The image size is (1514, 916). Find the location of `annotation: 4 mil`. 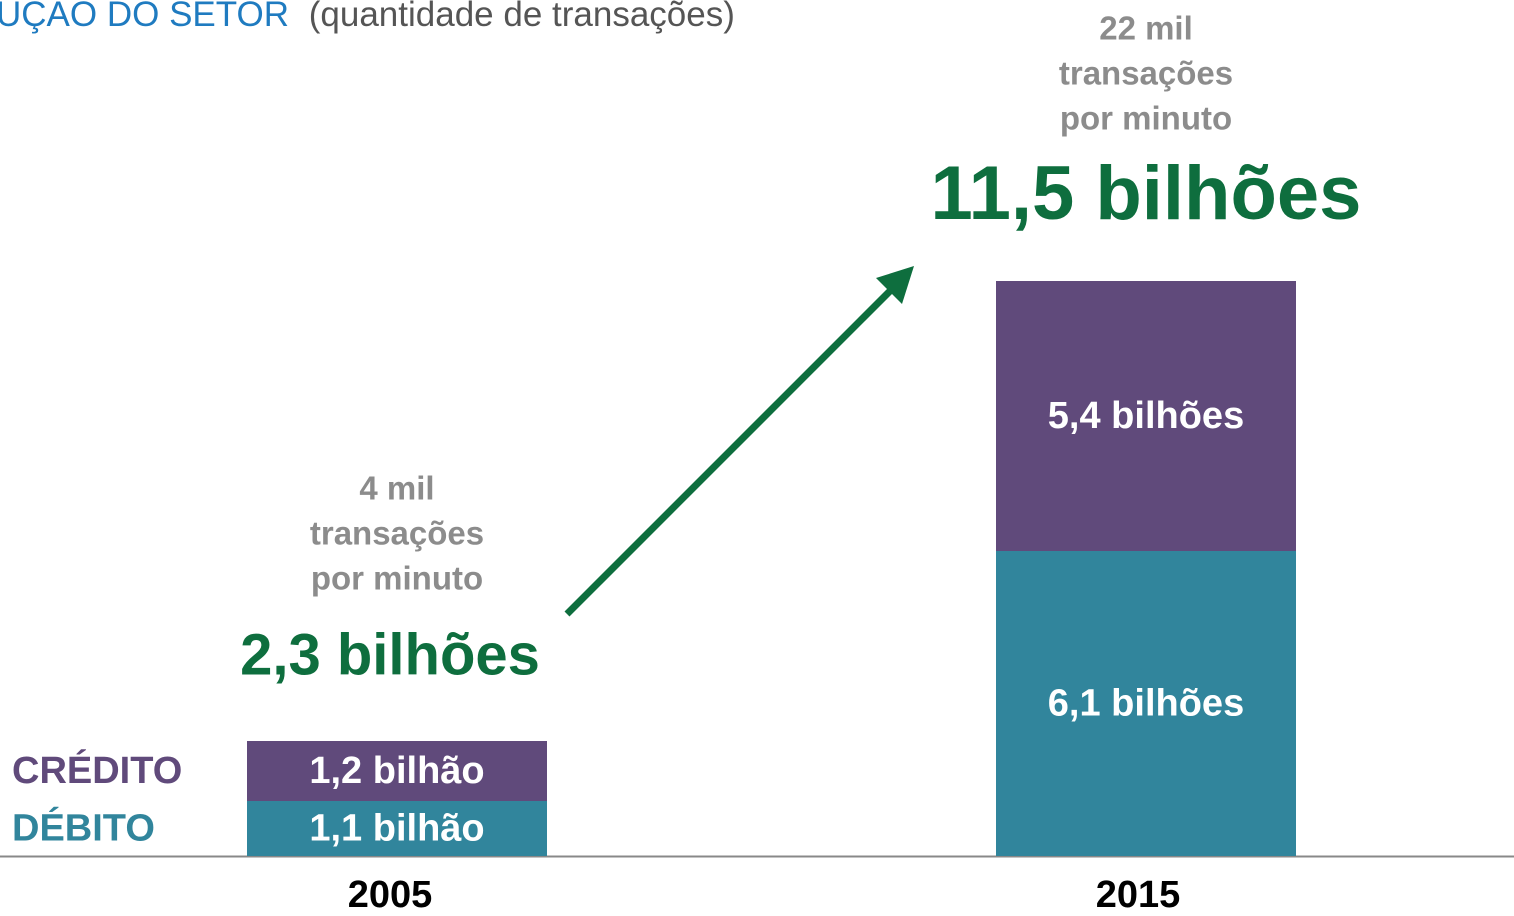

annotation: 4 mil is located at coordinates (396, 488).